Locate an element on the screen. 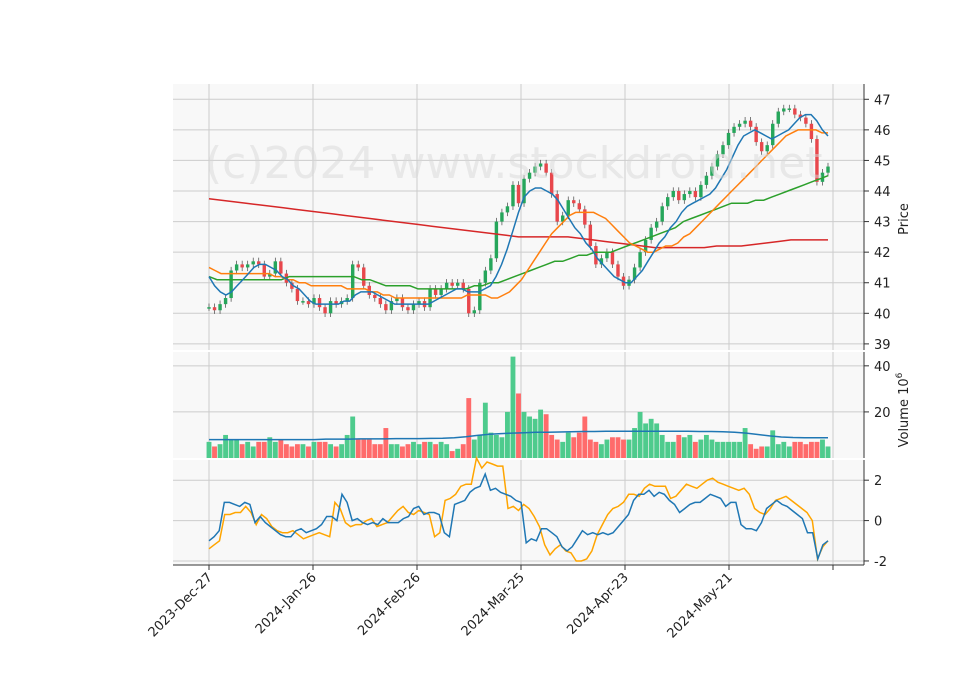 The image size is (960, 690). watermark-text: (c)2024 www.stockdroid.net is located at coordinates (513, 163).